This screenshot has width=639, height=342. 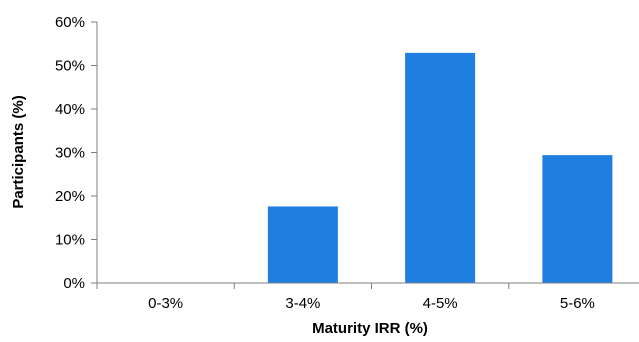 What do you see at coordinates (345, 297) in the screenshot?
I see `x-ticks-group: 0-3% 3-4% 4-5% 5-6%` at bounding box center [345, 297].